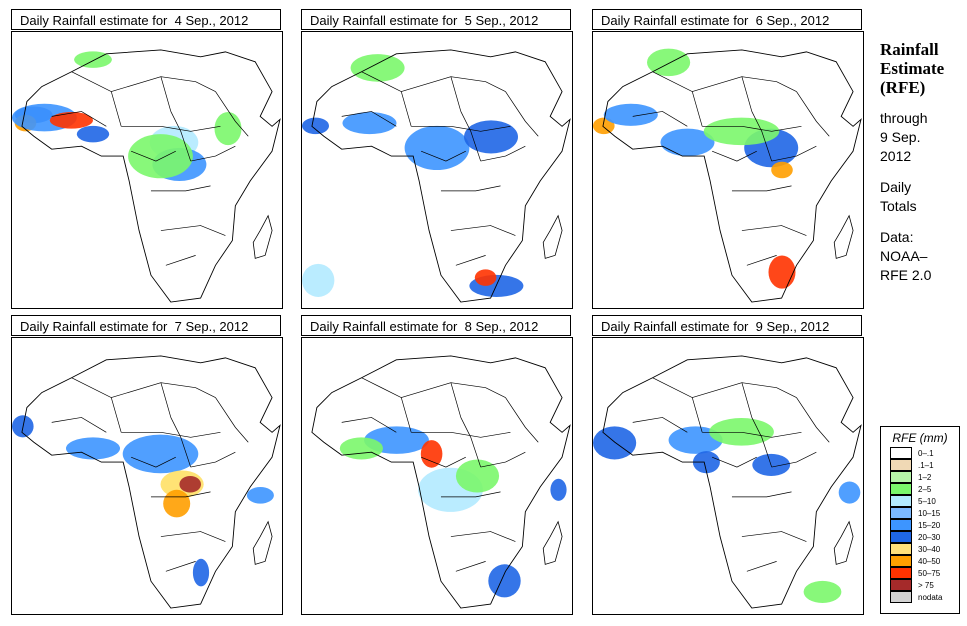  Describe the element at coordinates (436, 19) in the screenshot. I see `panel-title: Daily Rainfall estimate for 5 Sep., 2012` at that location.